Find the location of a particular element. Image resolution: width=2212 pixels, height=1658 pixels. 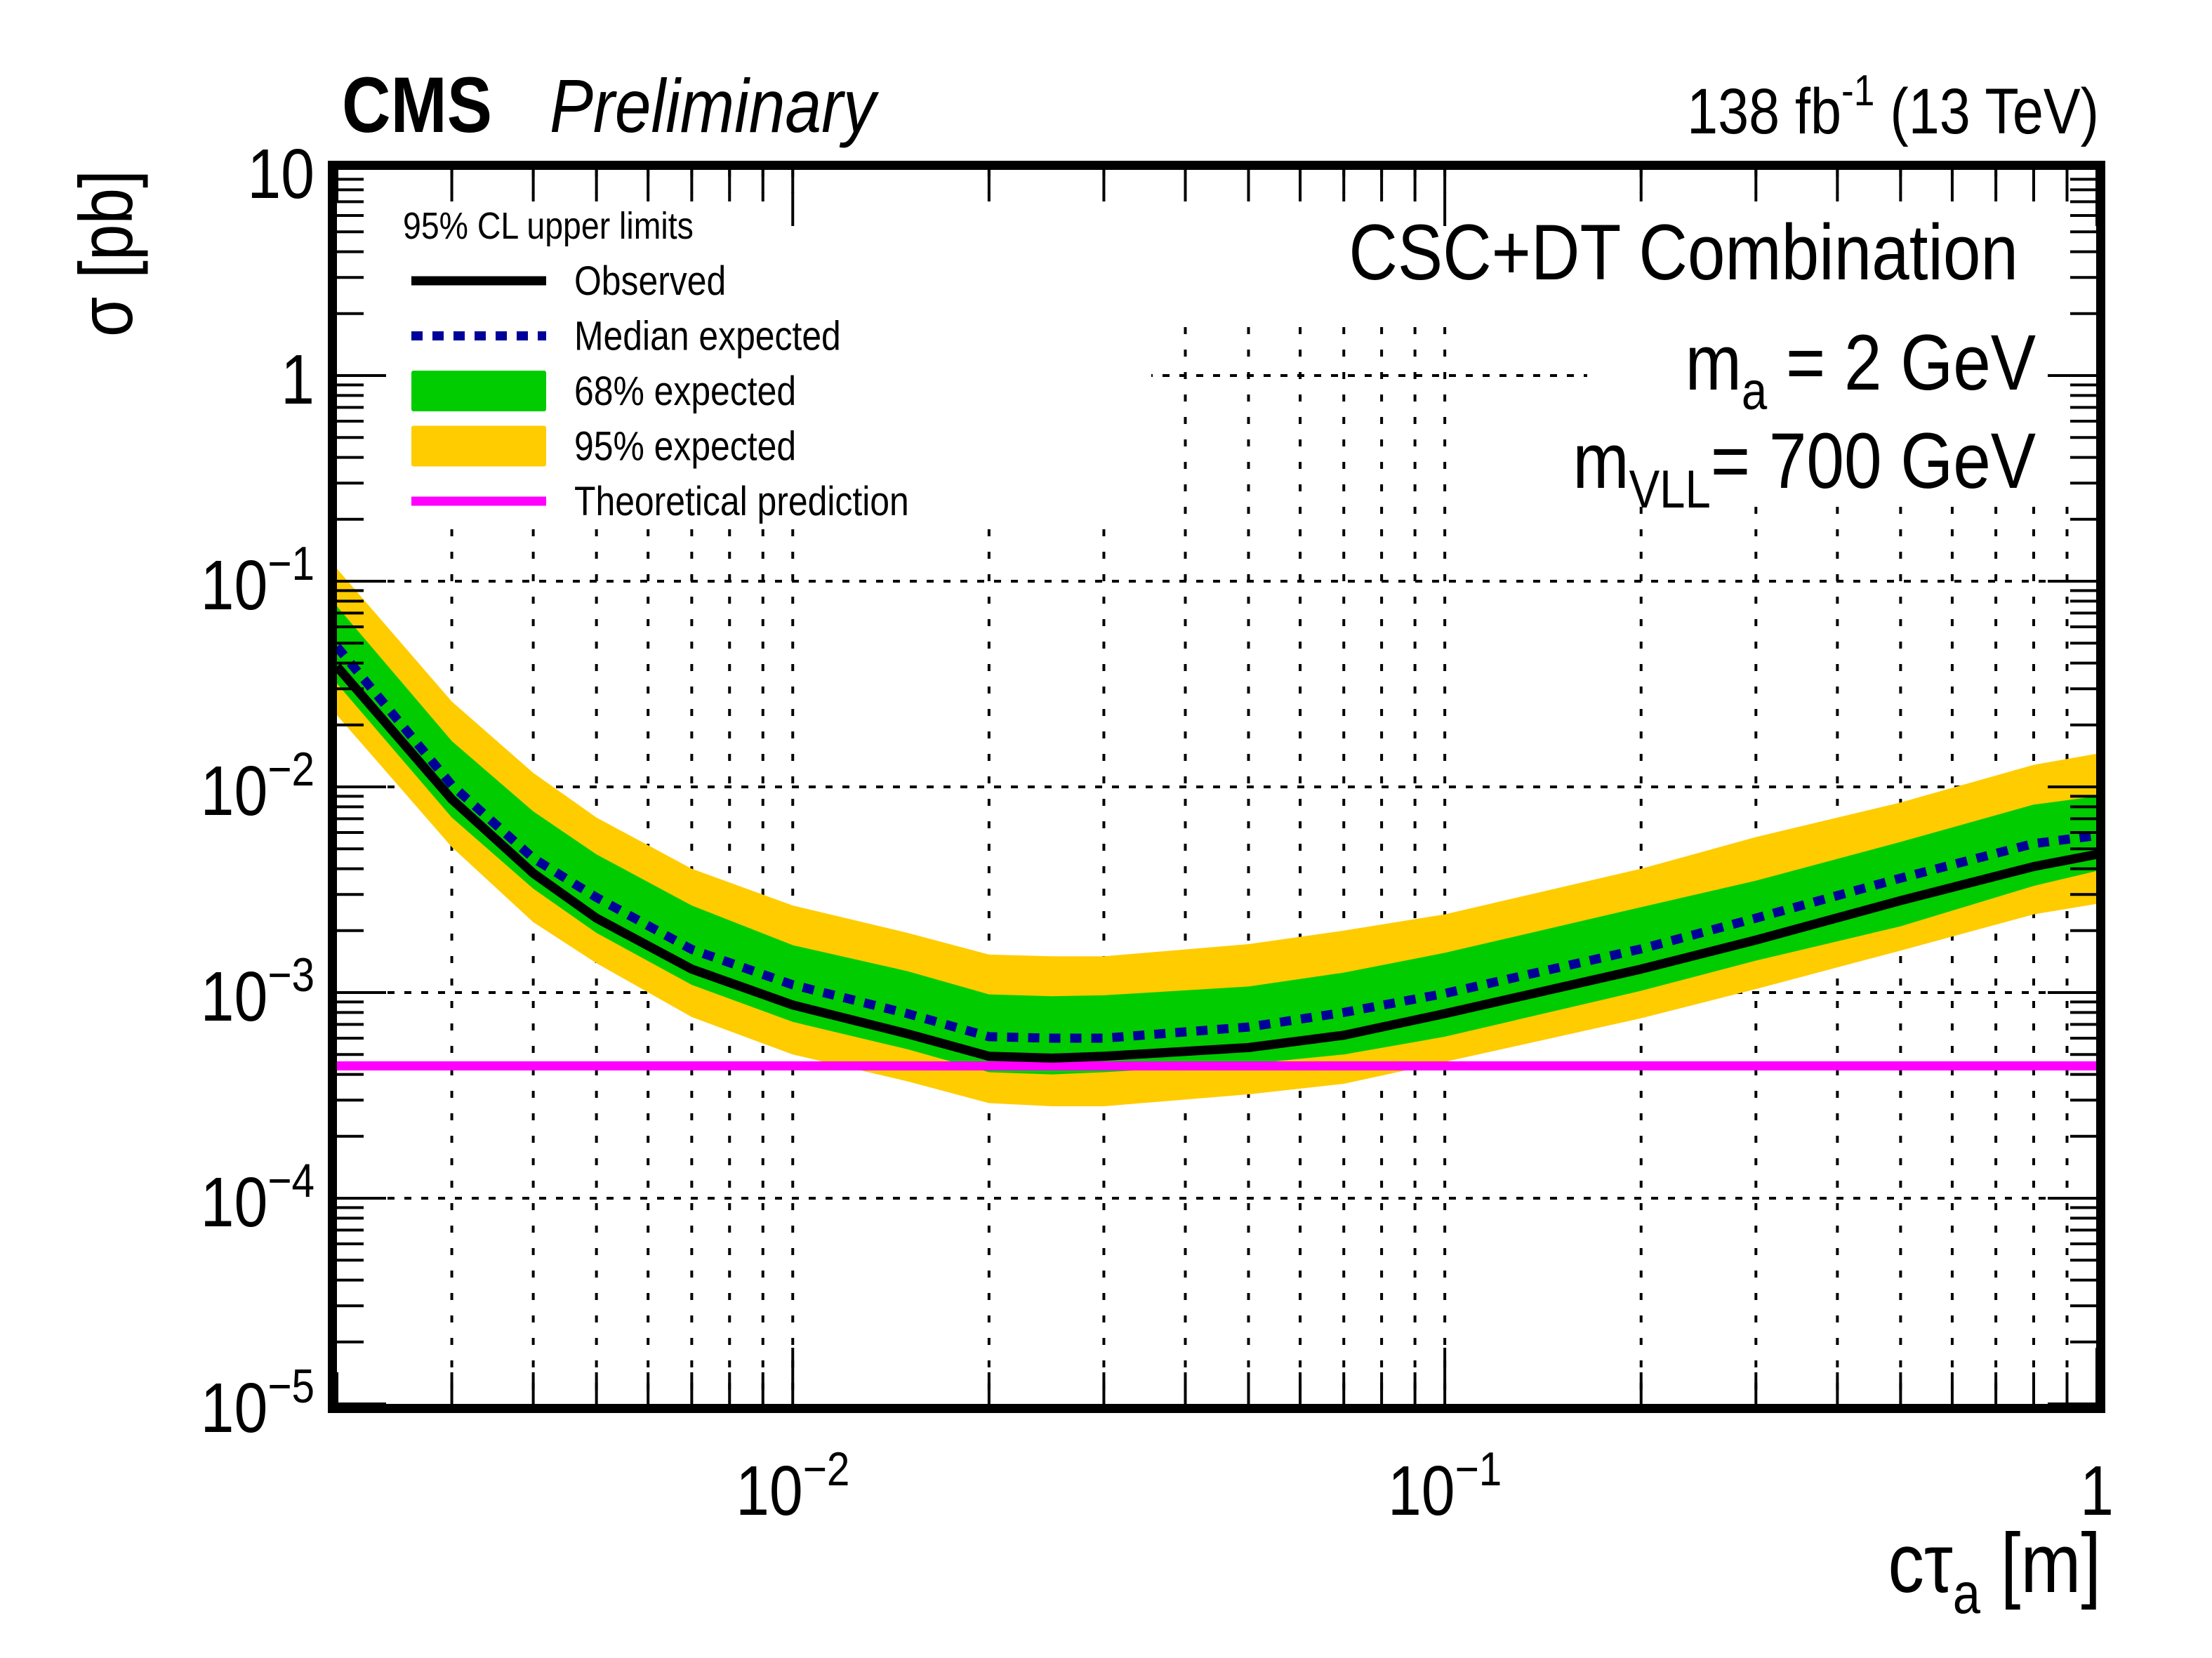

legend-entry: Theoretical prediction is located at coordinates (660, 501).